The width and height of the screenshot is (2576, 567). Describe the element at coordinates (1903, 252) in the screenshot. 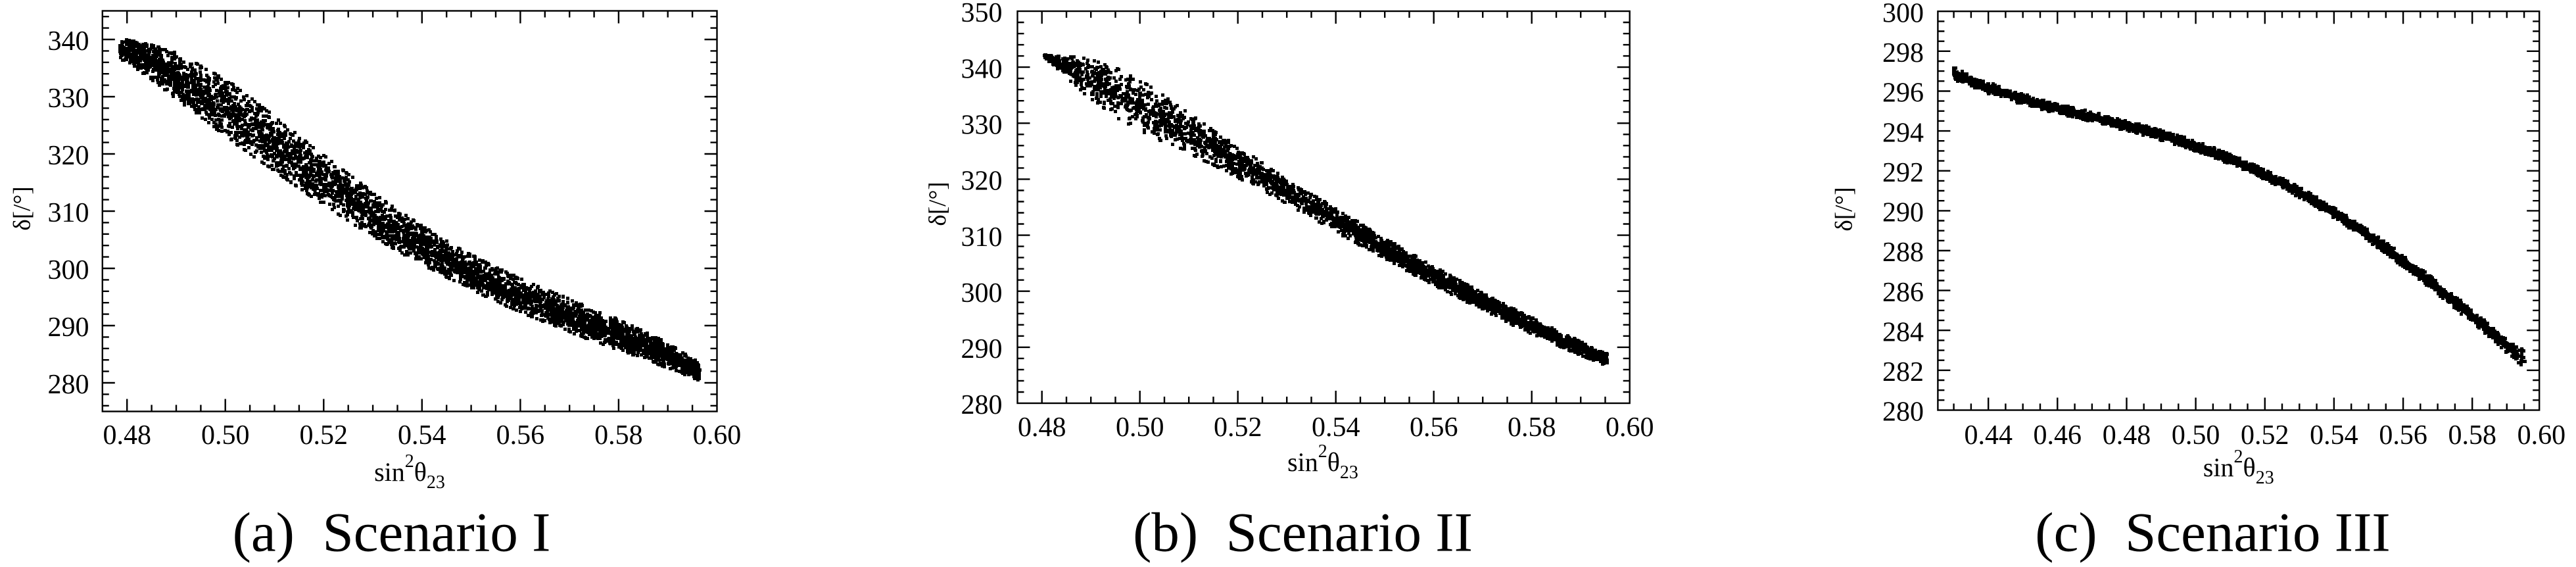

I see `svg-text: 288` at that location.